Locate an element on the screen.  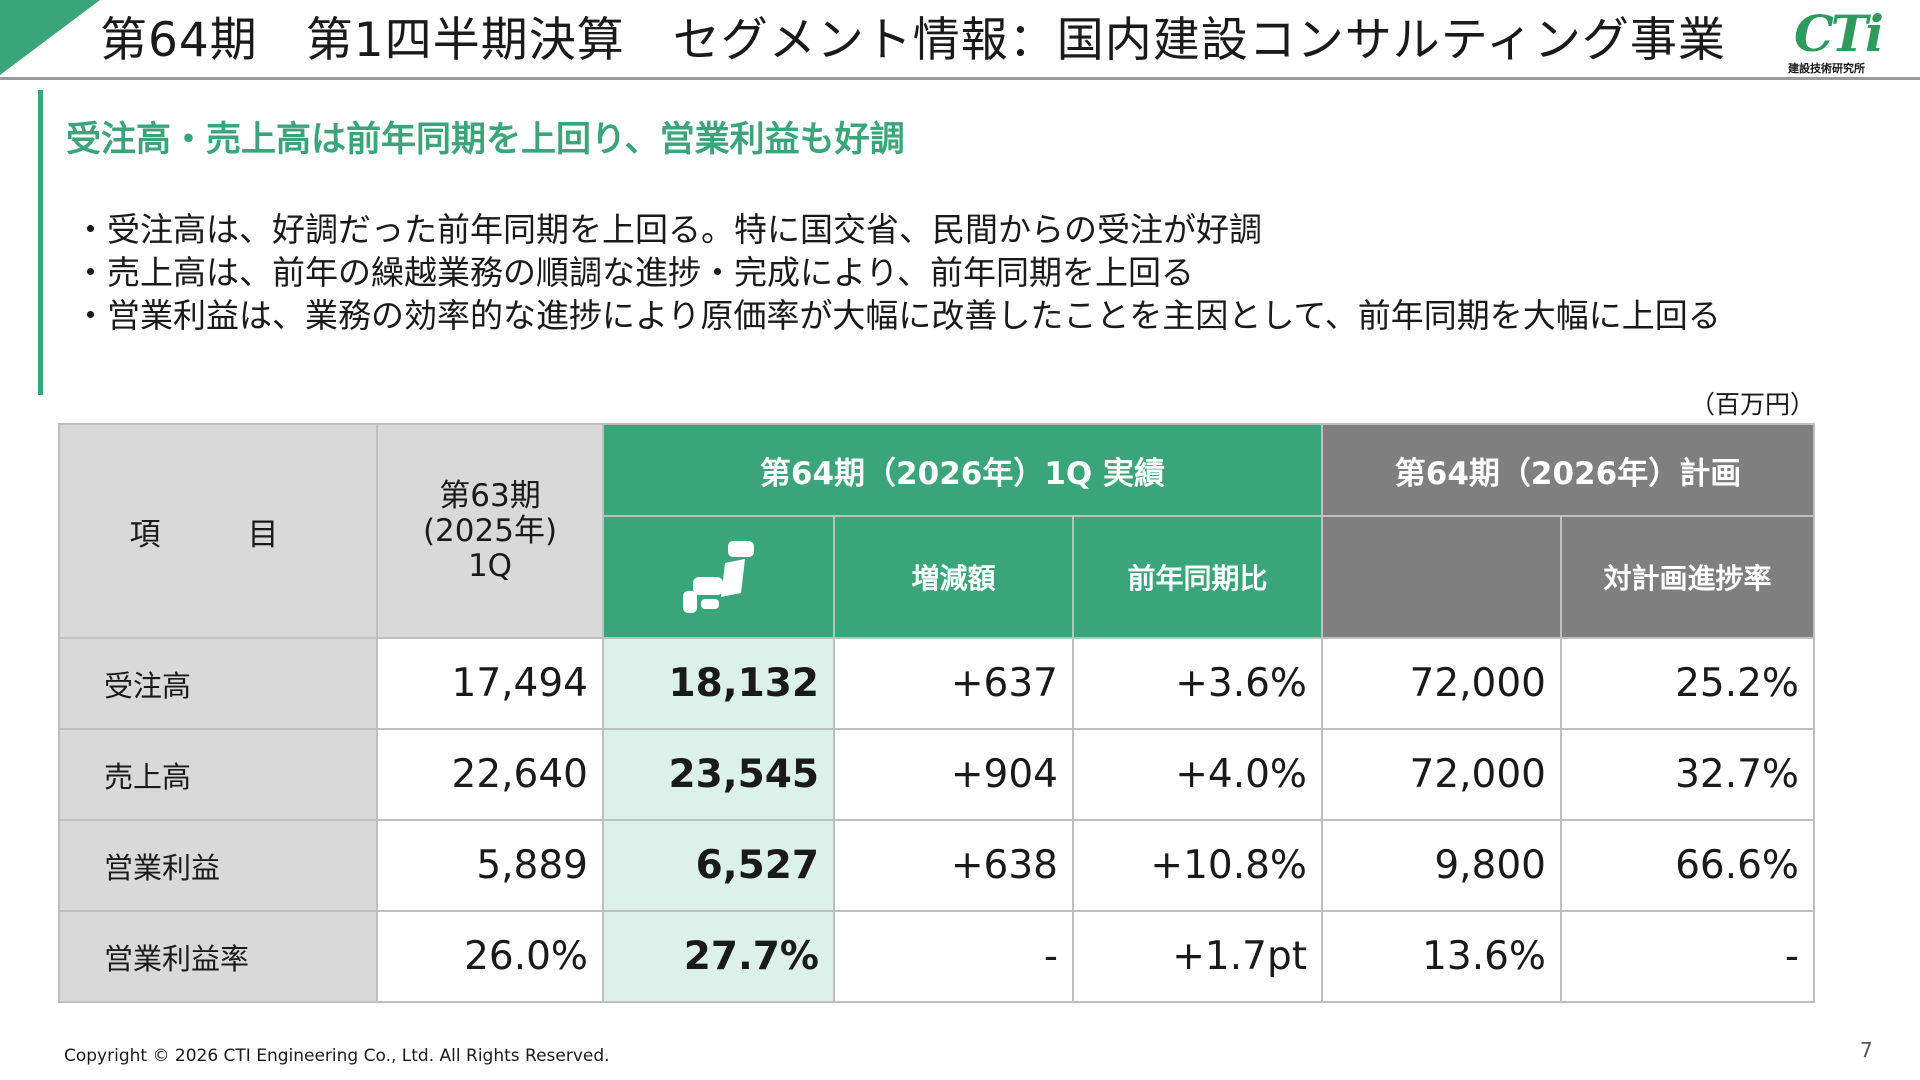
progress-value: 32.7% is located at coordinates (1687, 774).